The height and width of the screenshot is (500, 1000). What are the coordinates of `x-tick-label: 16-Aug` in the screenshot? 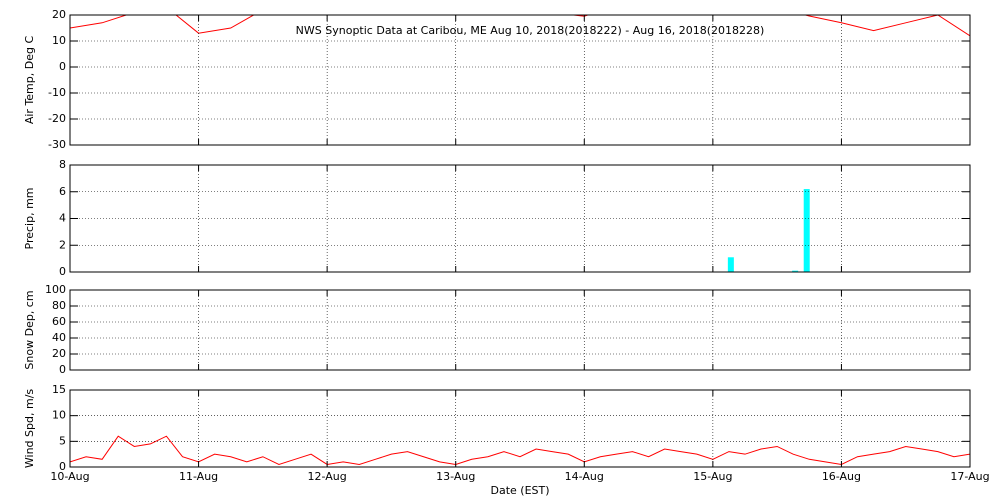 It's located at (841, 476).